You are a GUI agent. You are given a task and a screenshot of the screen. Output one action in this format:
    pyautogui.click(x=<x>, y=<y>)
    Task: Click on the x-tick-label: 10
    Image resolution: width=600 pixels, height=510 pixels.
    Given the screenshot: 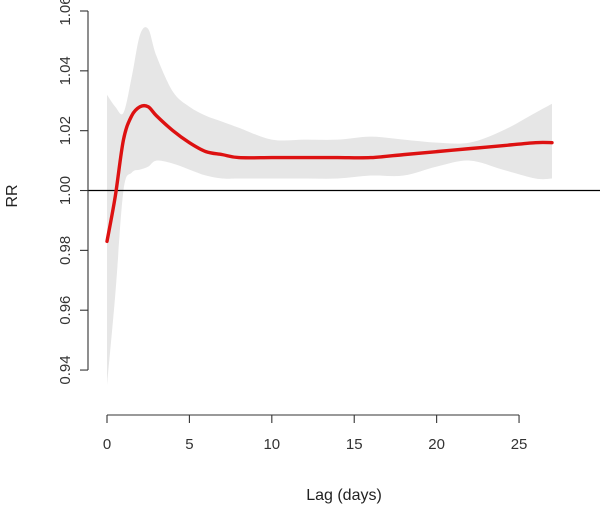 What is the action you would take?
    pyautogui.click(x=271, y=444)
    